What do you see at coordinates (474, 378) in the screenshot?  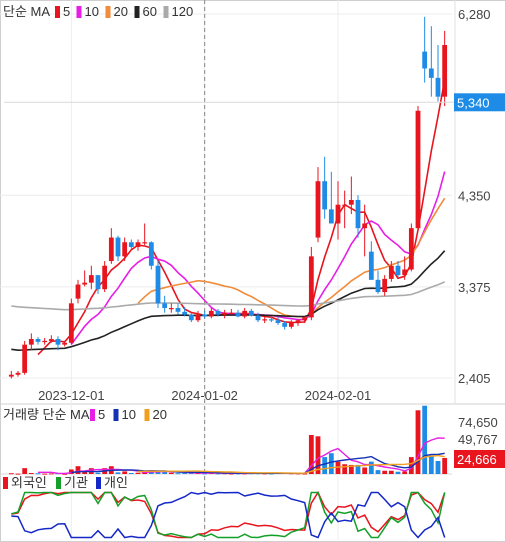 I see `price-tick-label: 2,405` at bounding box center [474, 378].